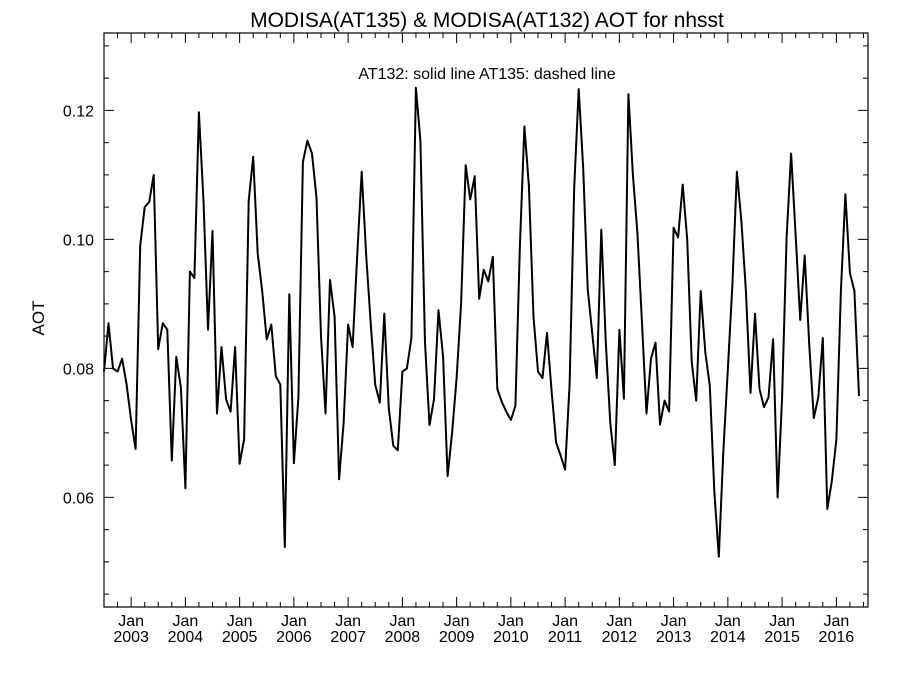  I want to click on x-tick-year-label: 2006, so click(294, 637).